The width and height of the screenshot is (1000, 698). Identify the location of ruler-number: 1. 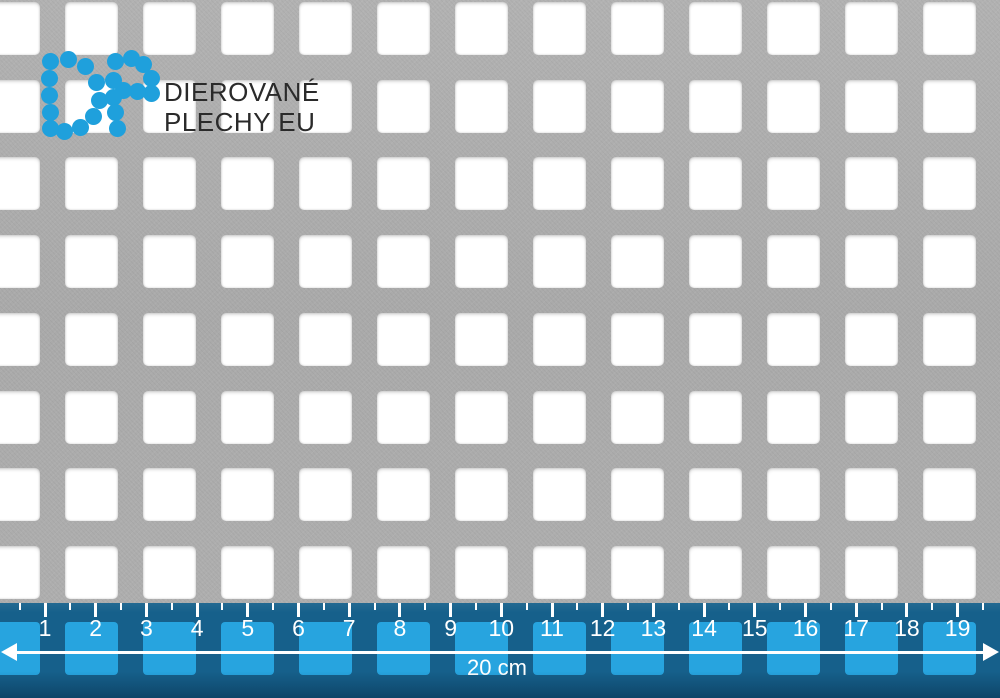
(45, 628).